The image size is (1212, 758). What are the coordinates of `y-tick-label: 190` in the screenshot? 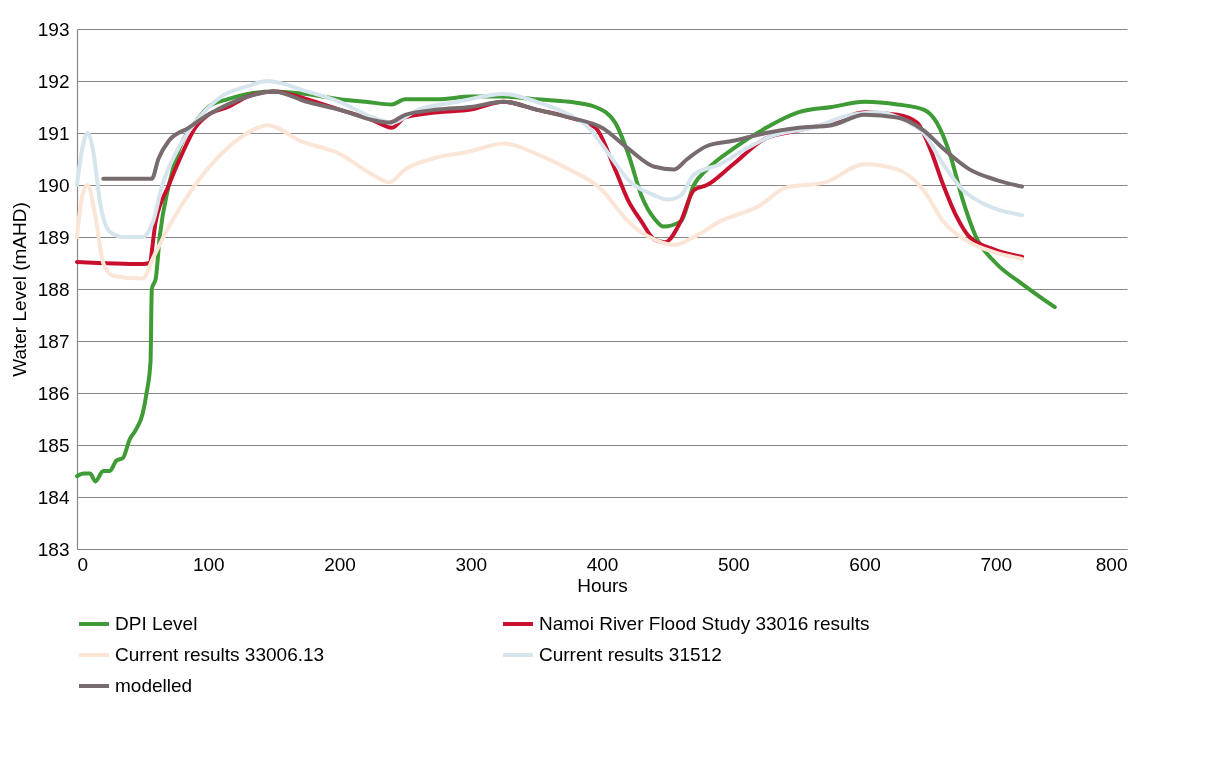 It's located at (53, 185).